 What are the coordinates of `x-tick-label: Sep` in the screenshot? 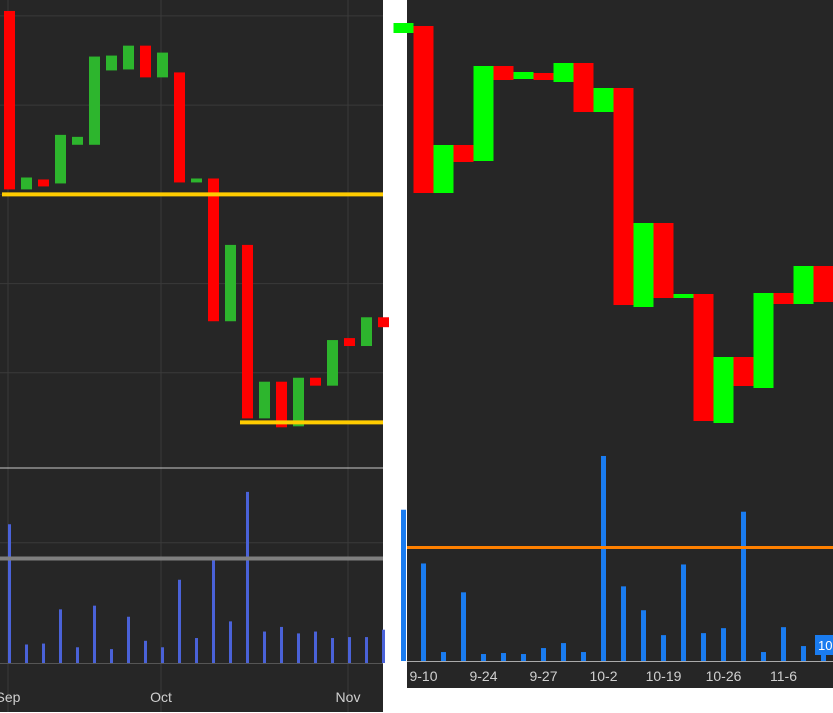 It's located at (10, 697).